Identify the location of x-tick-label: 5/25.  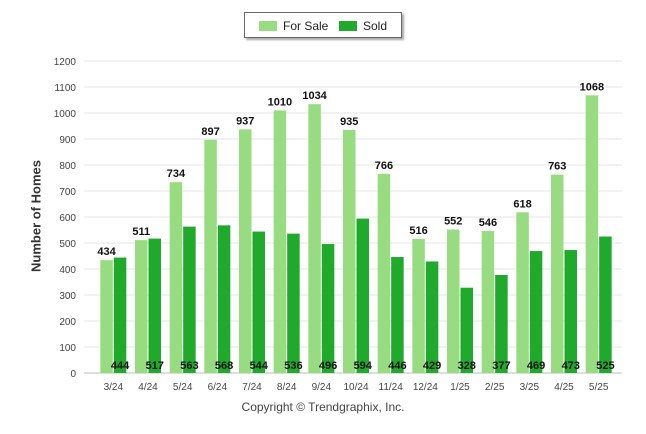
(599, 387).